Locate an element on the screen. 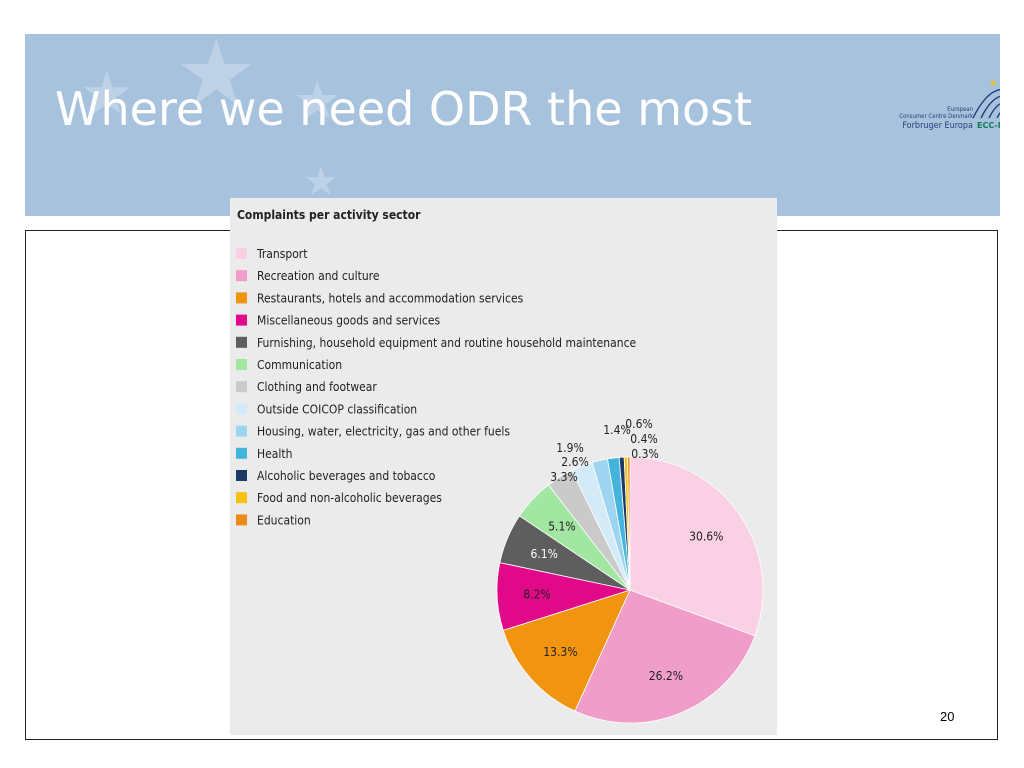 The width and height of the screenshot is (1024, 768). legend-label: Education is located at coordinates (284, 520).